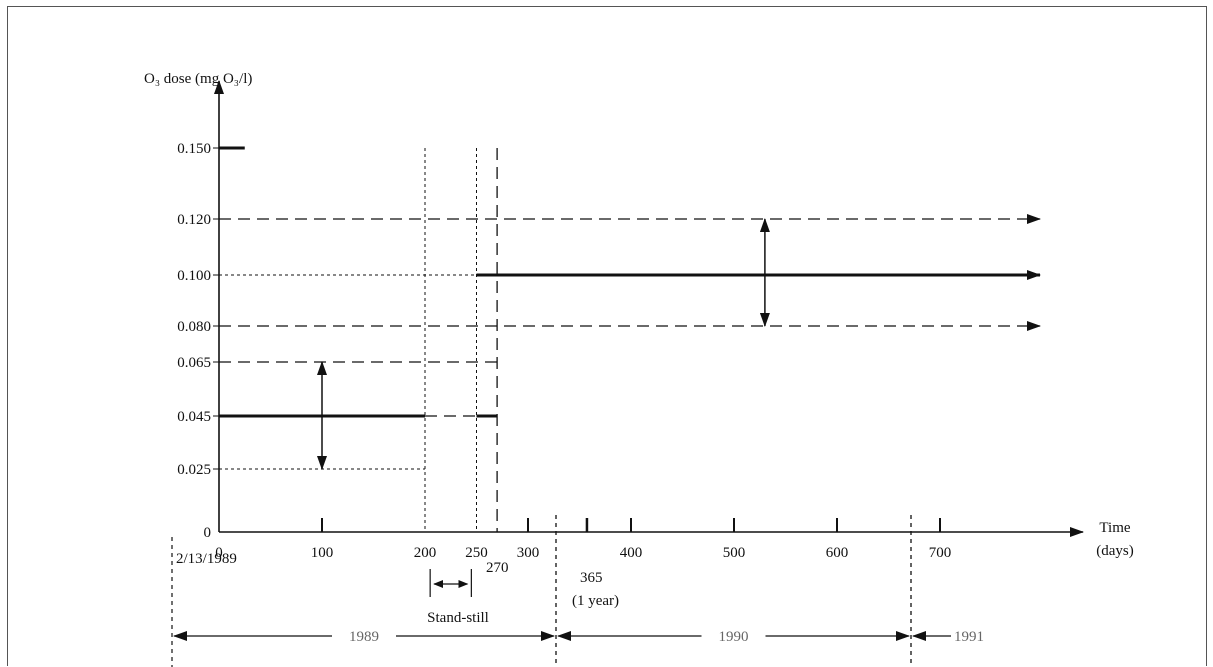  What do you see at coordinates (497, 568) in the screenshot?
I see `day-270-label: 270` at bounding box center [497, 568].